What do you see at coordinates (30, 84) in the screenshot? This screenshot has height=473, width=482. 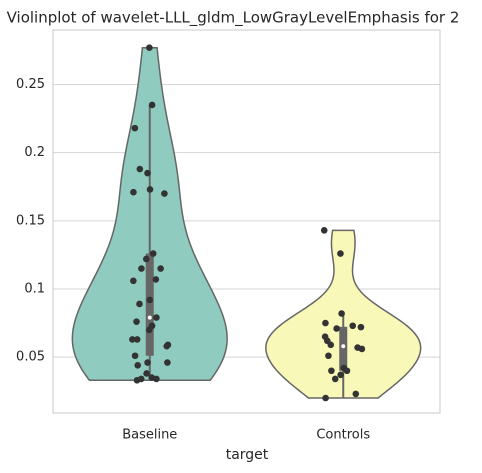 I see `y-tick-label: 0.25` at bounding box center [30, 84].